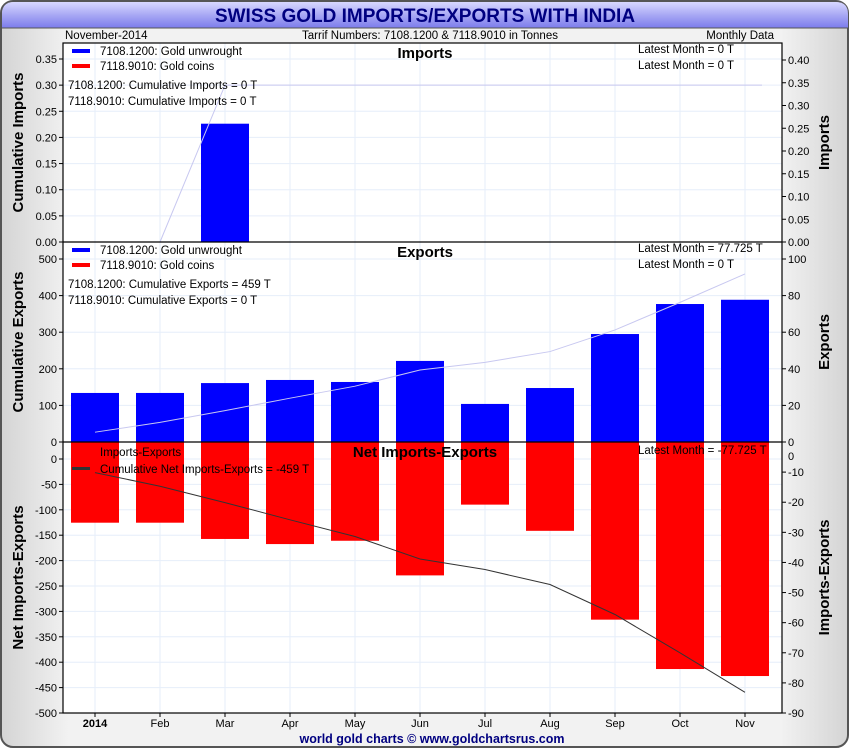  Describe the element at coordinates (95, 417) in the screenshot. I see `bar-2014` at that location.